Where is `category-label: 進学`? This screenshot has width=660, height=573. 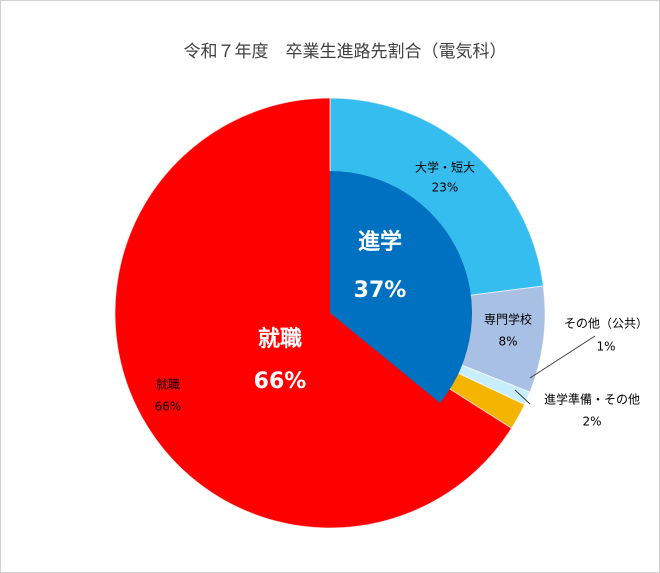 category-label: 進学 is located at coordinates (380, 242).